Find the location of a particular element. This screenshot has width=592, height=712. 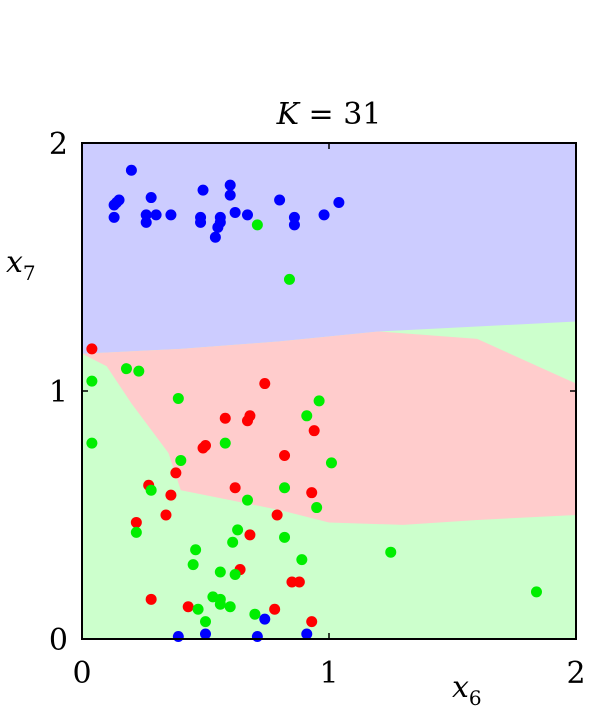

x-tick-label-0: 0 is located at coordinates (81, 673).